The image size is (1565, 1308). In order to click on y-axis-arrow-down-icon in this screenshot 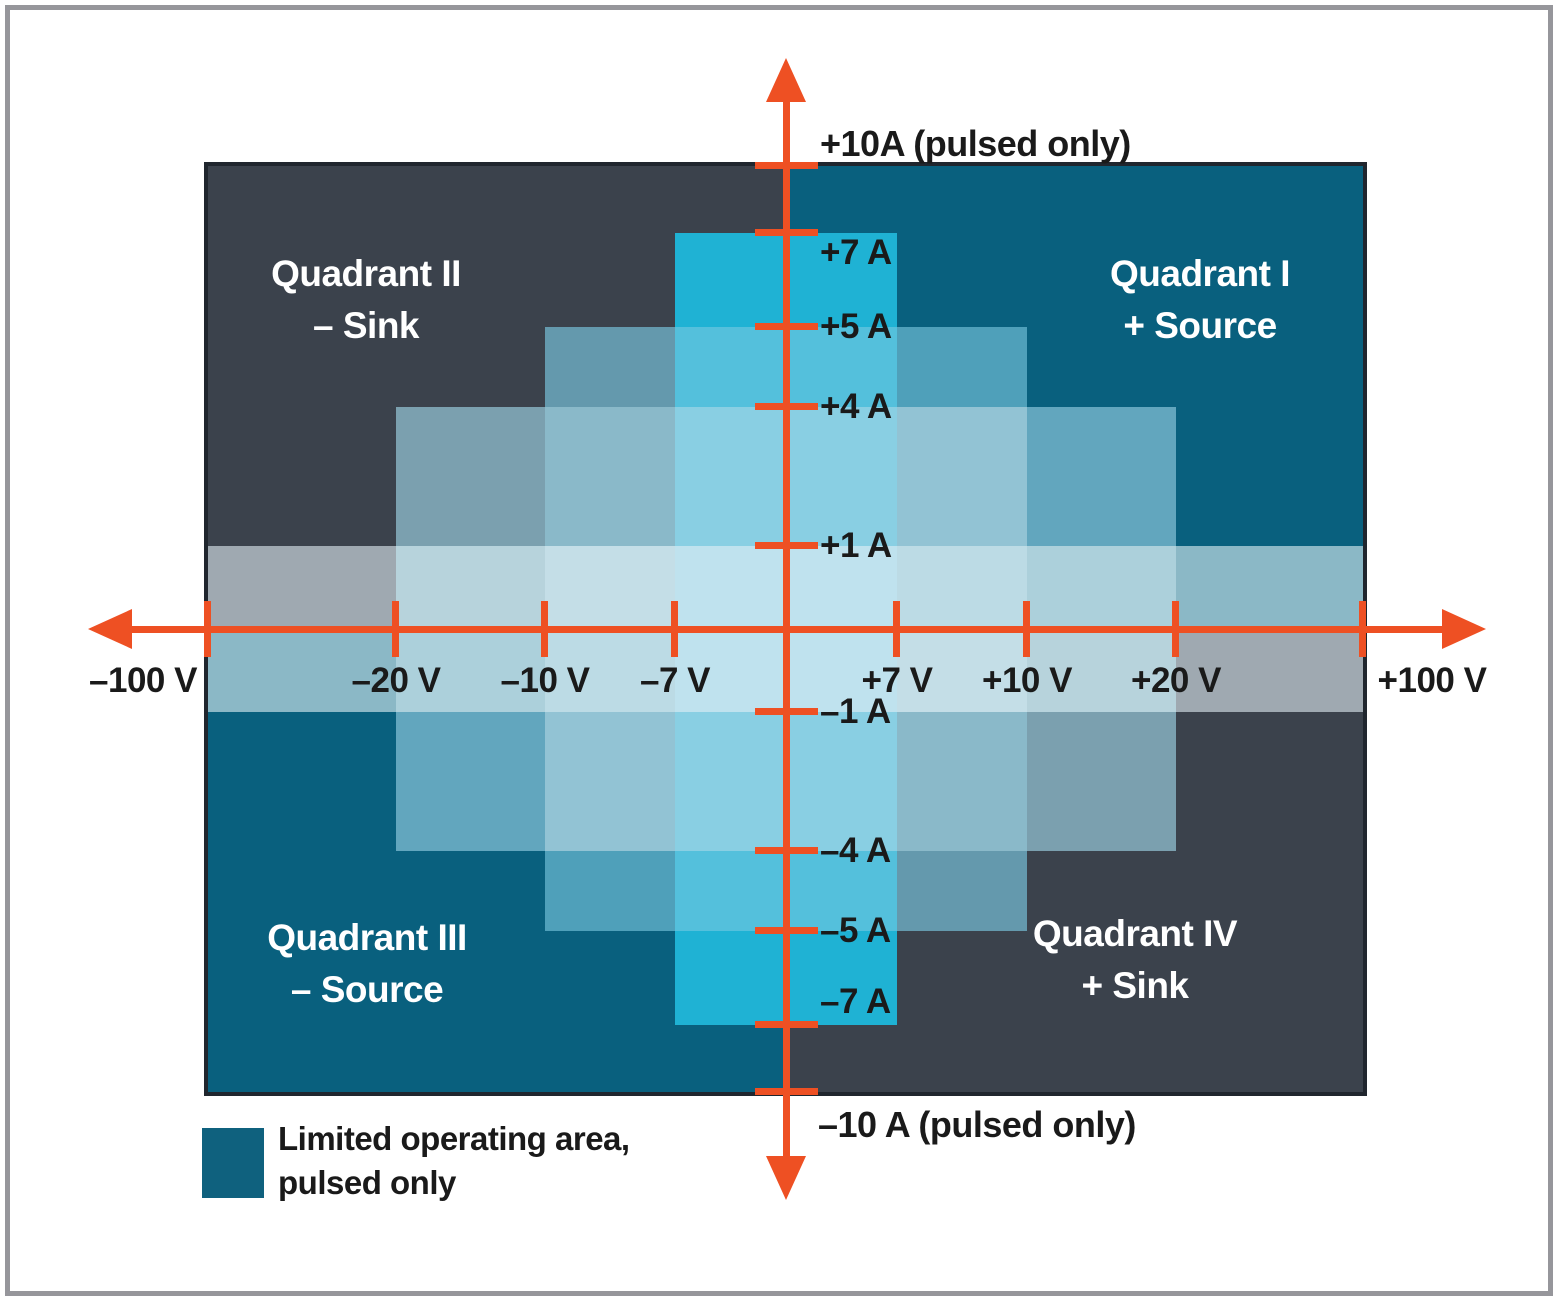, I will do `click(786, 1178)`.